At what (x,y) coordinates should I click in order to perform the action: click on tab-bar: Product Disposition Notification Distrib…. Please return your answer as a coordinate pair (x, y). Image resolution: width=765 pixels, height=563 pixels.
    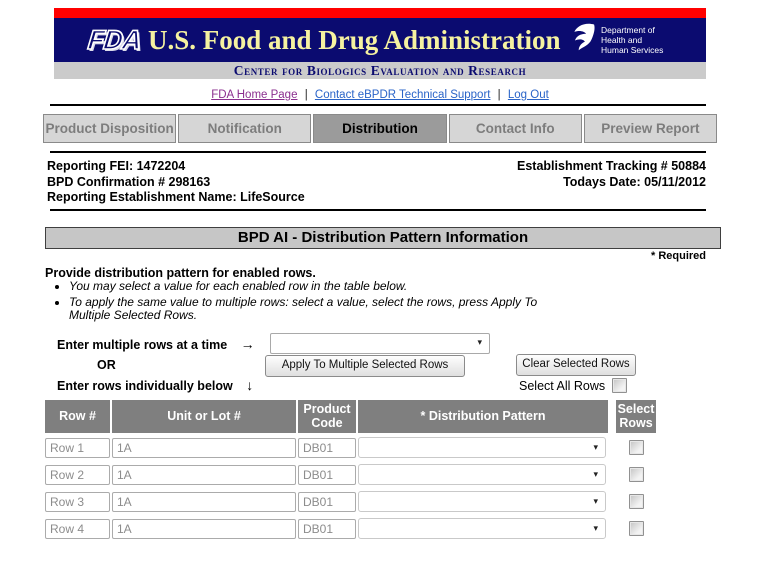
    Looking at the image, I should click on (380, 128).